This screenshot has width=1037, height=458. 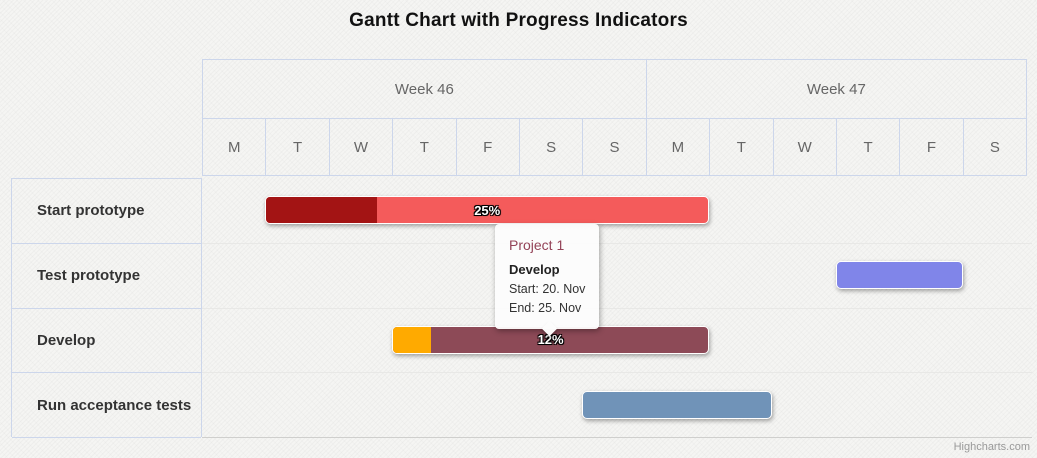 I want to click on progress-percent-label: 25%, so click(x=487, y=210).